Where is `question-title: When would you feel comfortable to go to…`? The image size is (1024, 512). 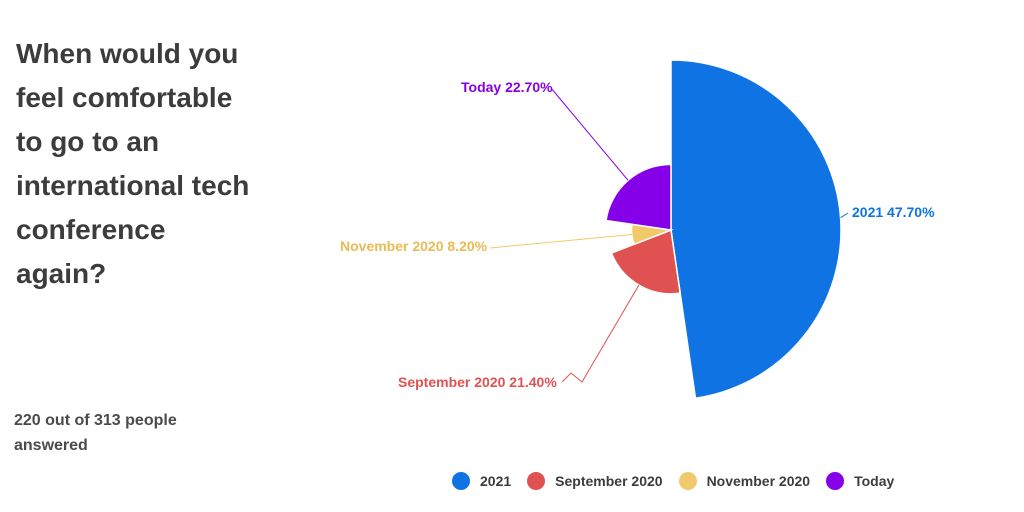
question-title: When would you feel comfortable to go to… is located at coordinates (133, 163).